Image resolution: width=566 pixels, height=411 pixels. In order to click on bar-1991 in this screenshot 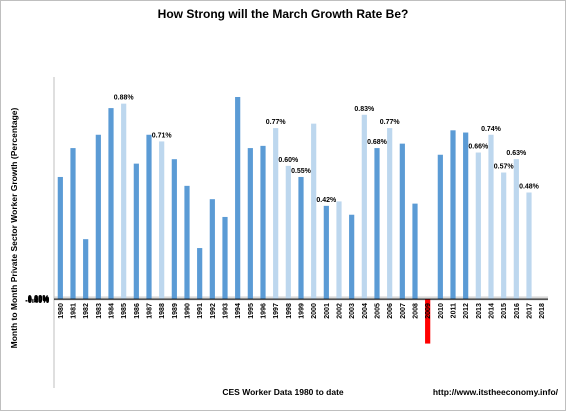, I will do `click(200, 274)`.